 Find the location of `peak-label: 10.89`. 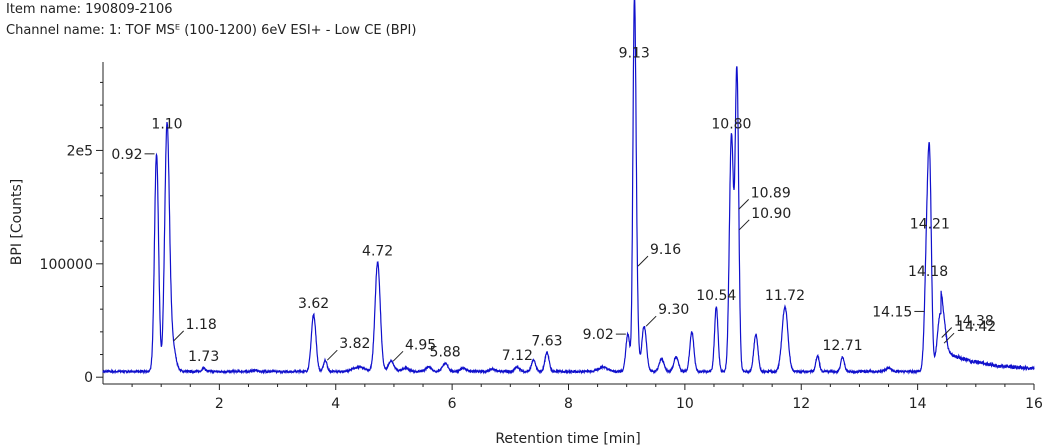

peak-label: 10.89 is located at coordinates (764, 197).